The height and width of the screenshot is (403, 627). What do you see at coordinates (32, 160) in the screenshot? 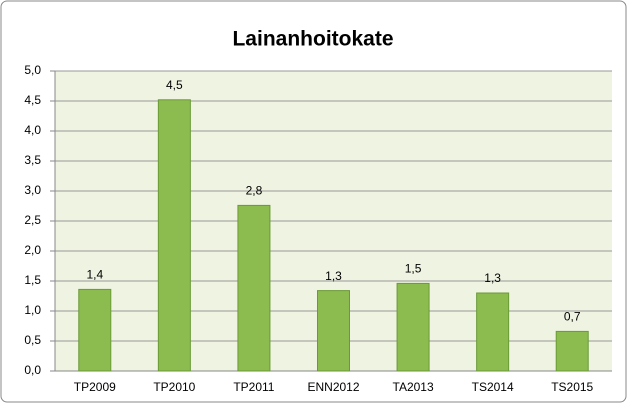
I see `y-tick-label: 3,5` at bounding box center [32, 160].